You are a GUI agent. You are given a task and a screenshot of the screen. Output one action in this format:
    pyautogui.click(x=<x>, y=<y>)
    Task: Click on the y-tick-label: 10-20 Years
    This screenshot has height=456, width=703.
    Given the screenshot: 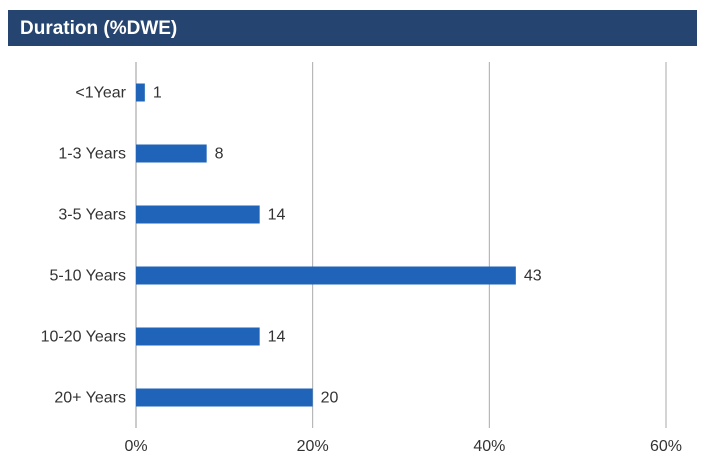 What is the action you would take?
    pyautogui.click(x=83, y=337)
    